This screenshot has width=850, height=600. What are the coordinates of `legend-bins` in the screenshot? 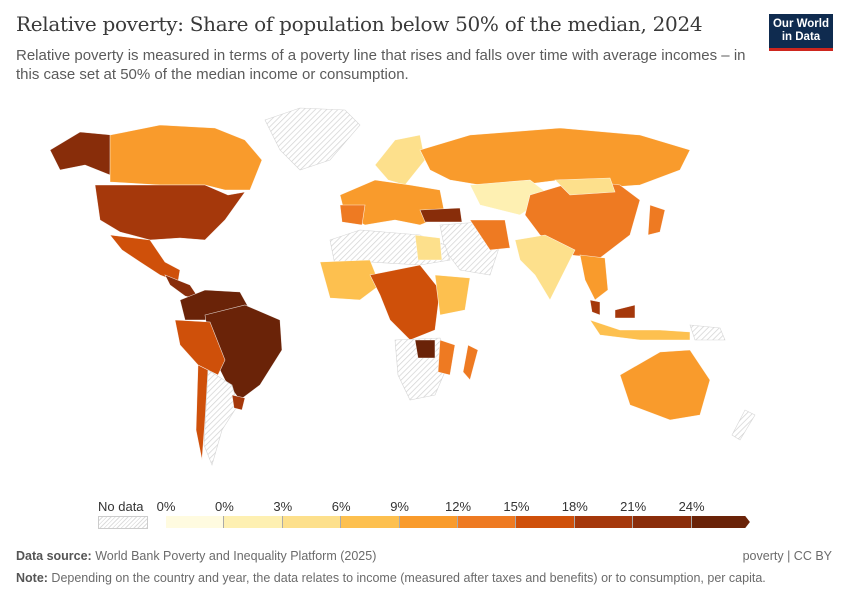 It's located at (458, 522).